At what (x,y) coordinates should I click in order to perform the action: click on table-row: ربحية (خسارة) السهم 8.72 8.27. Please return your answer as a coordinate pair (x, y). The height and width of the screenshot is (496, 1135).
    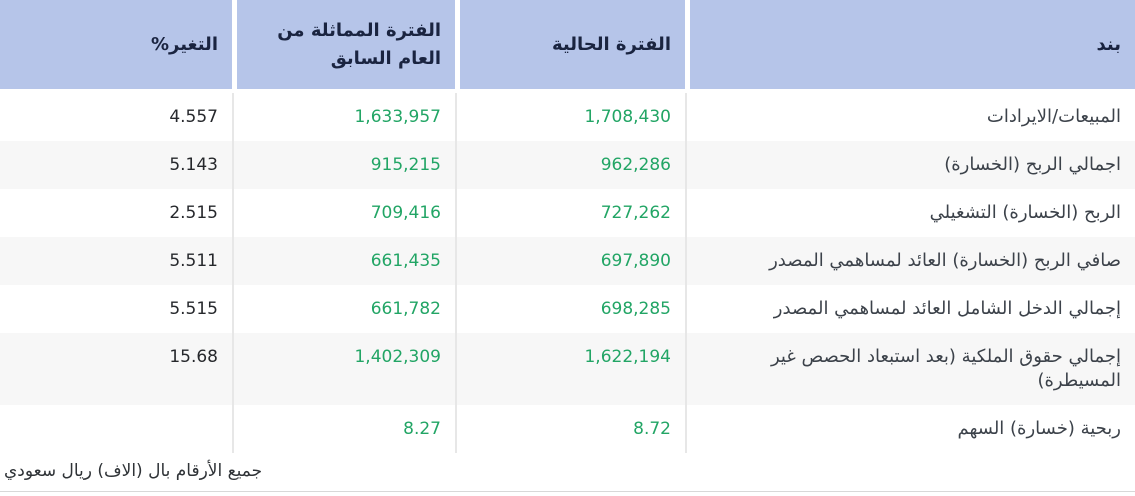
    Looking at the image, I should click on (567, 429).